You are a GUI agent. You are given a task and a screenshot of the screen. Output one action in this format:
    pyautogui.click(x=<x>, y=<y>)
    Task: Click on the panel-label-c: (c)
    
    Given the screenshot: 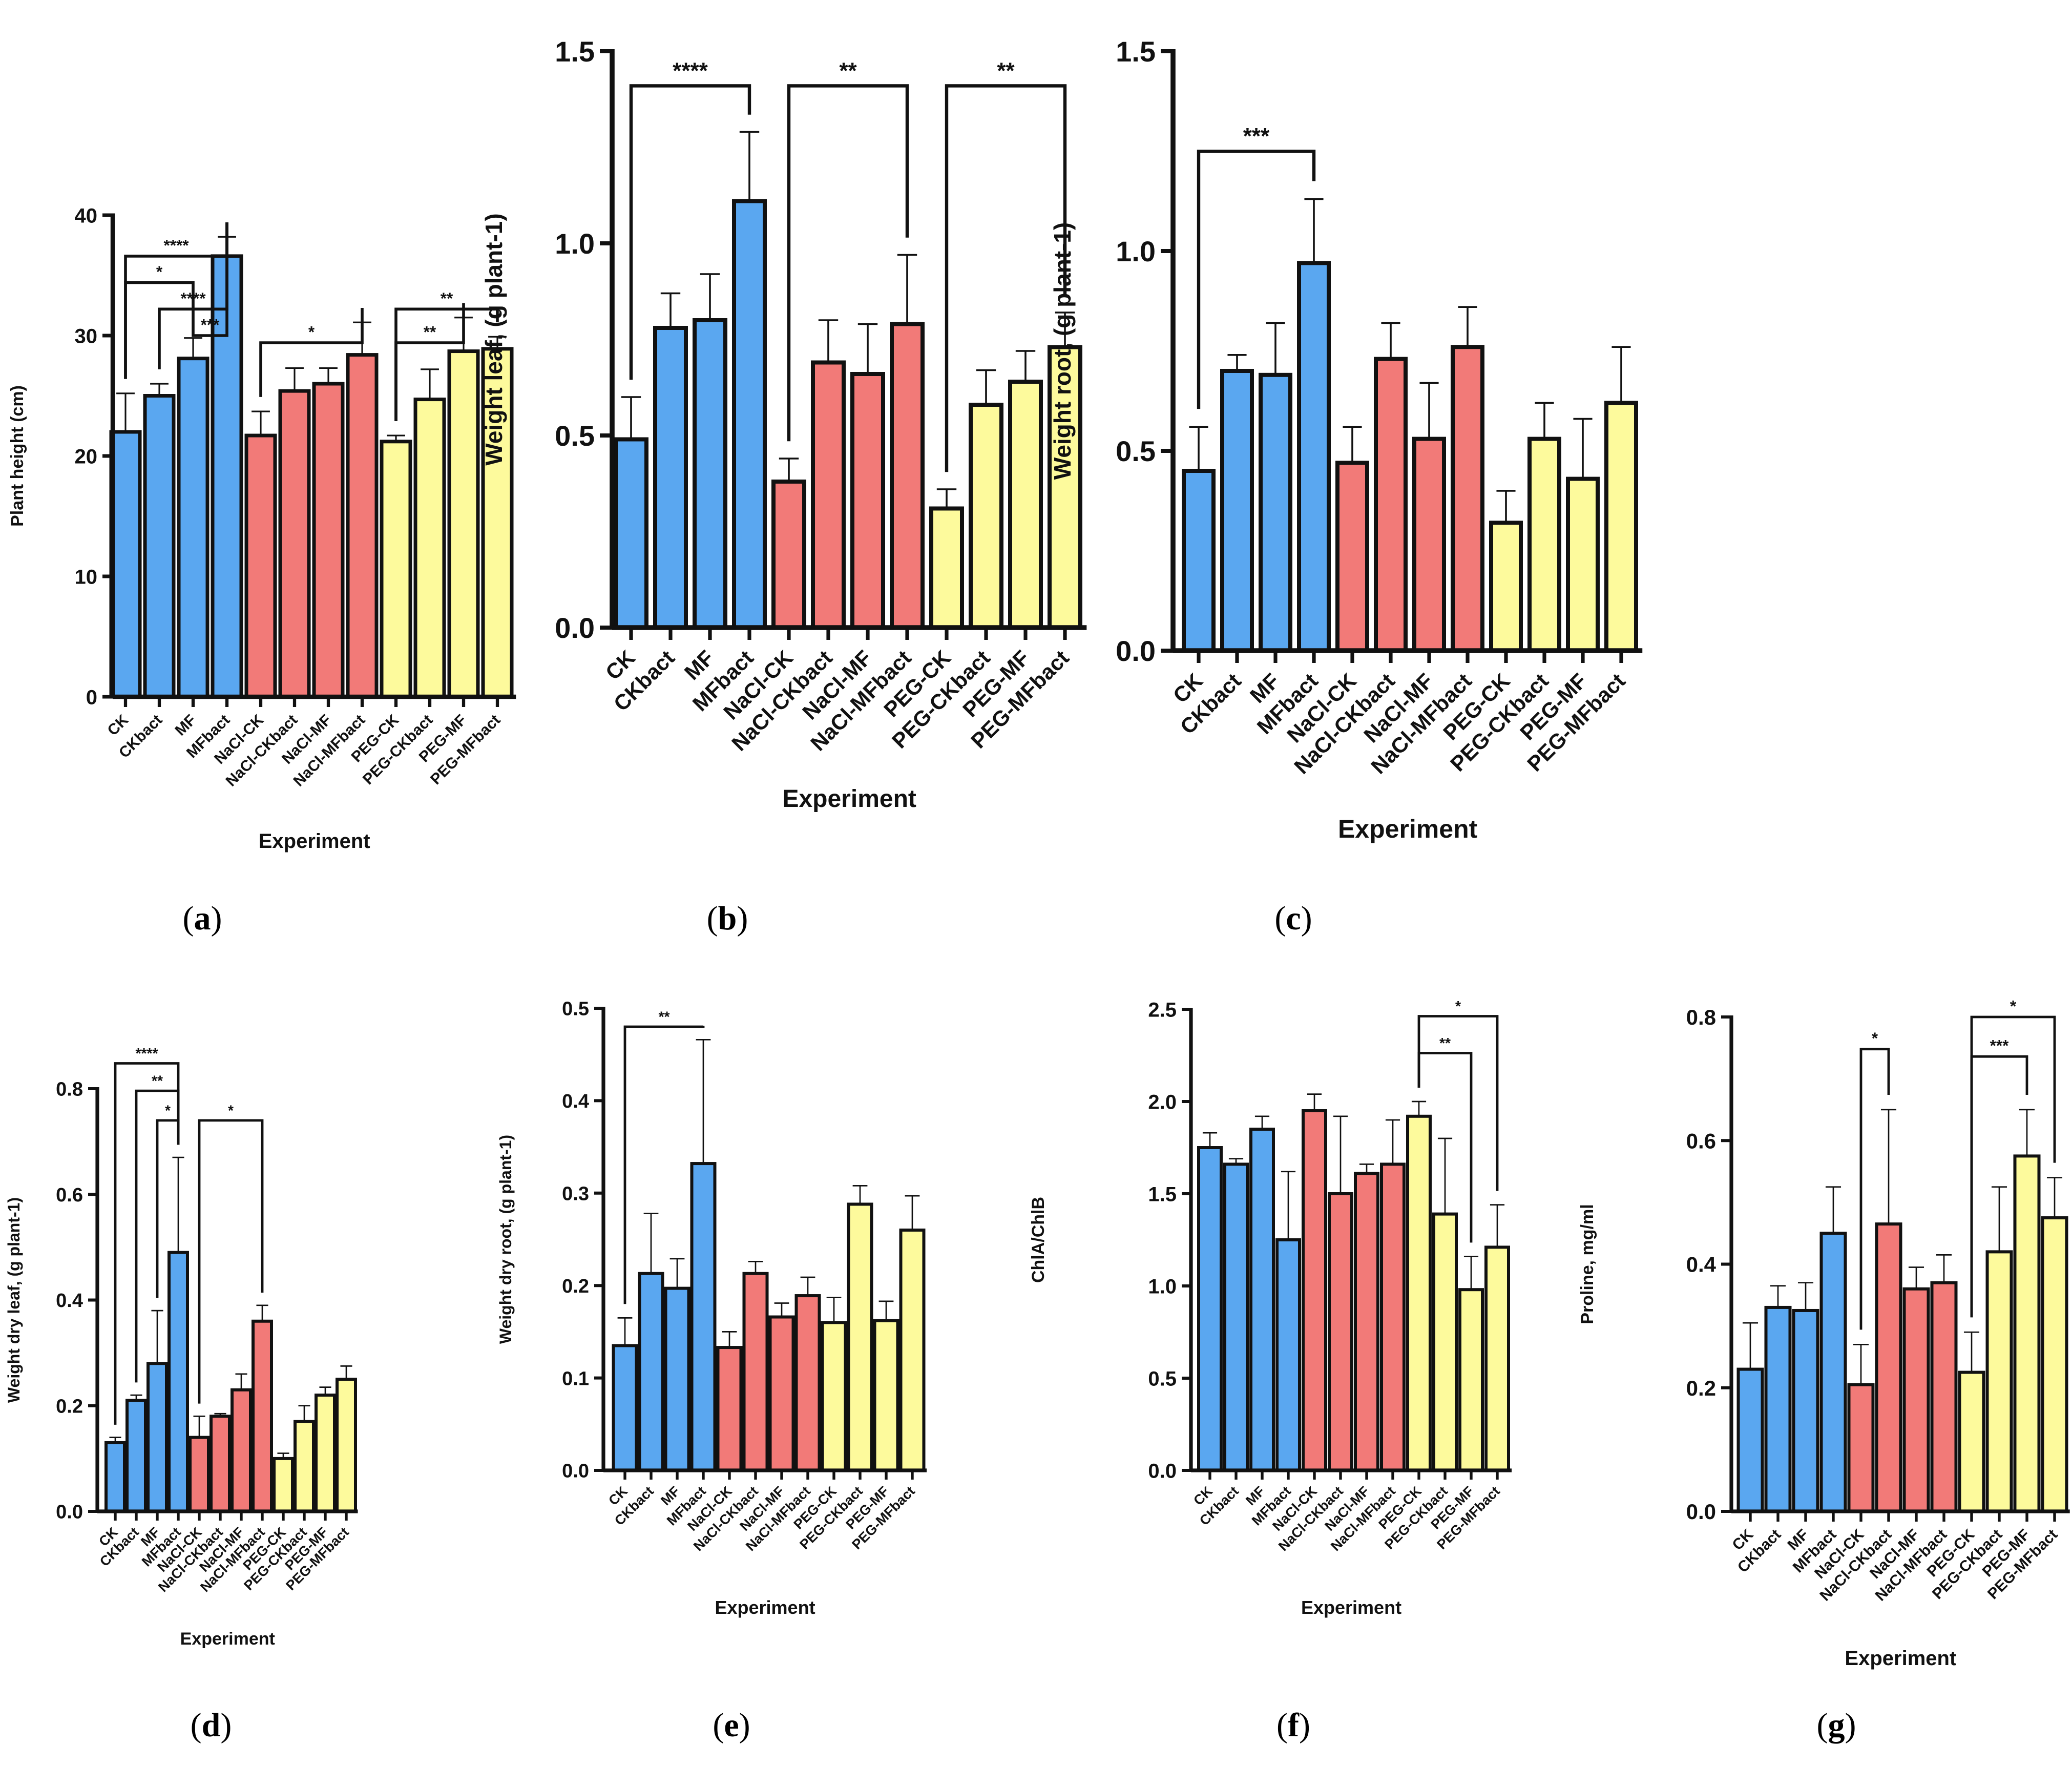 What is the action you would take?
    pyautogui.click(x=1293, y=918)
    